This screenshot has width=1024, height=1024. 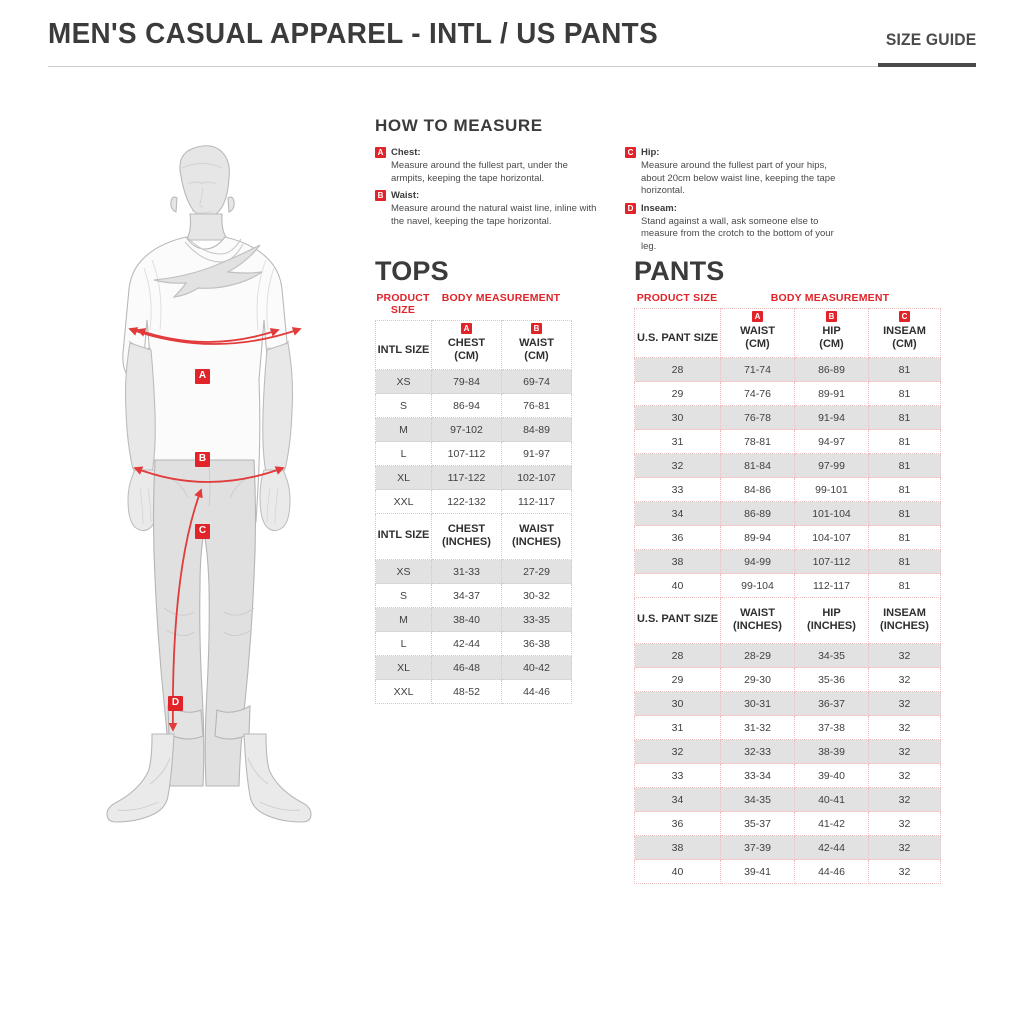 What do you see at coordinates (202, 188) in the screenshot?
I see `figure-face` at bounding box center [202, 188].